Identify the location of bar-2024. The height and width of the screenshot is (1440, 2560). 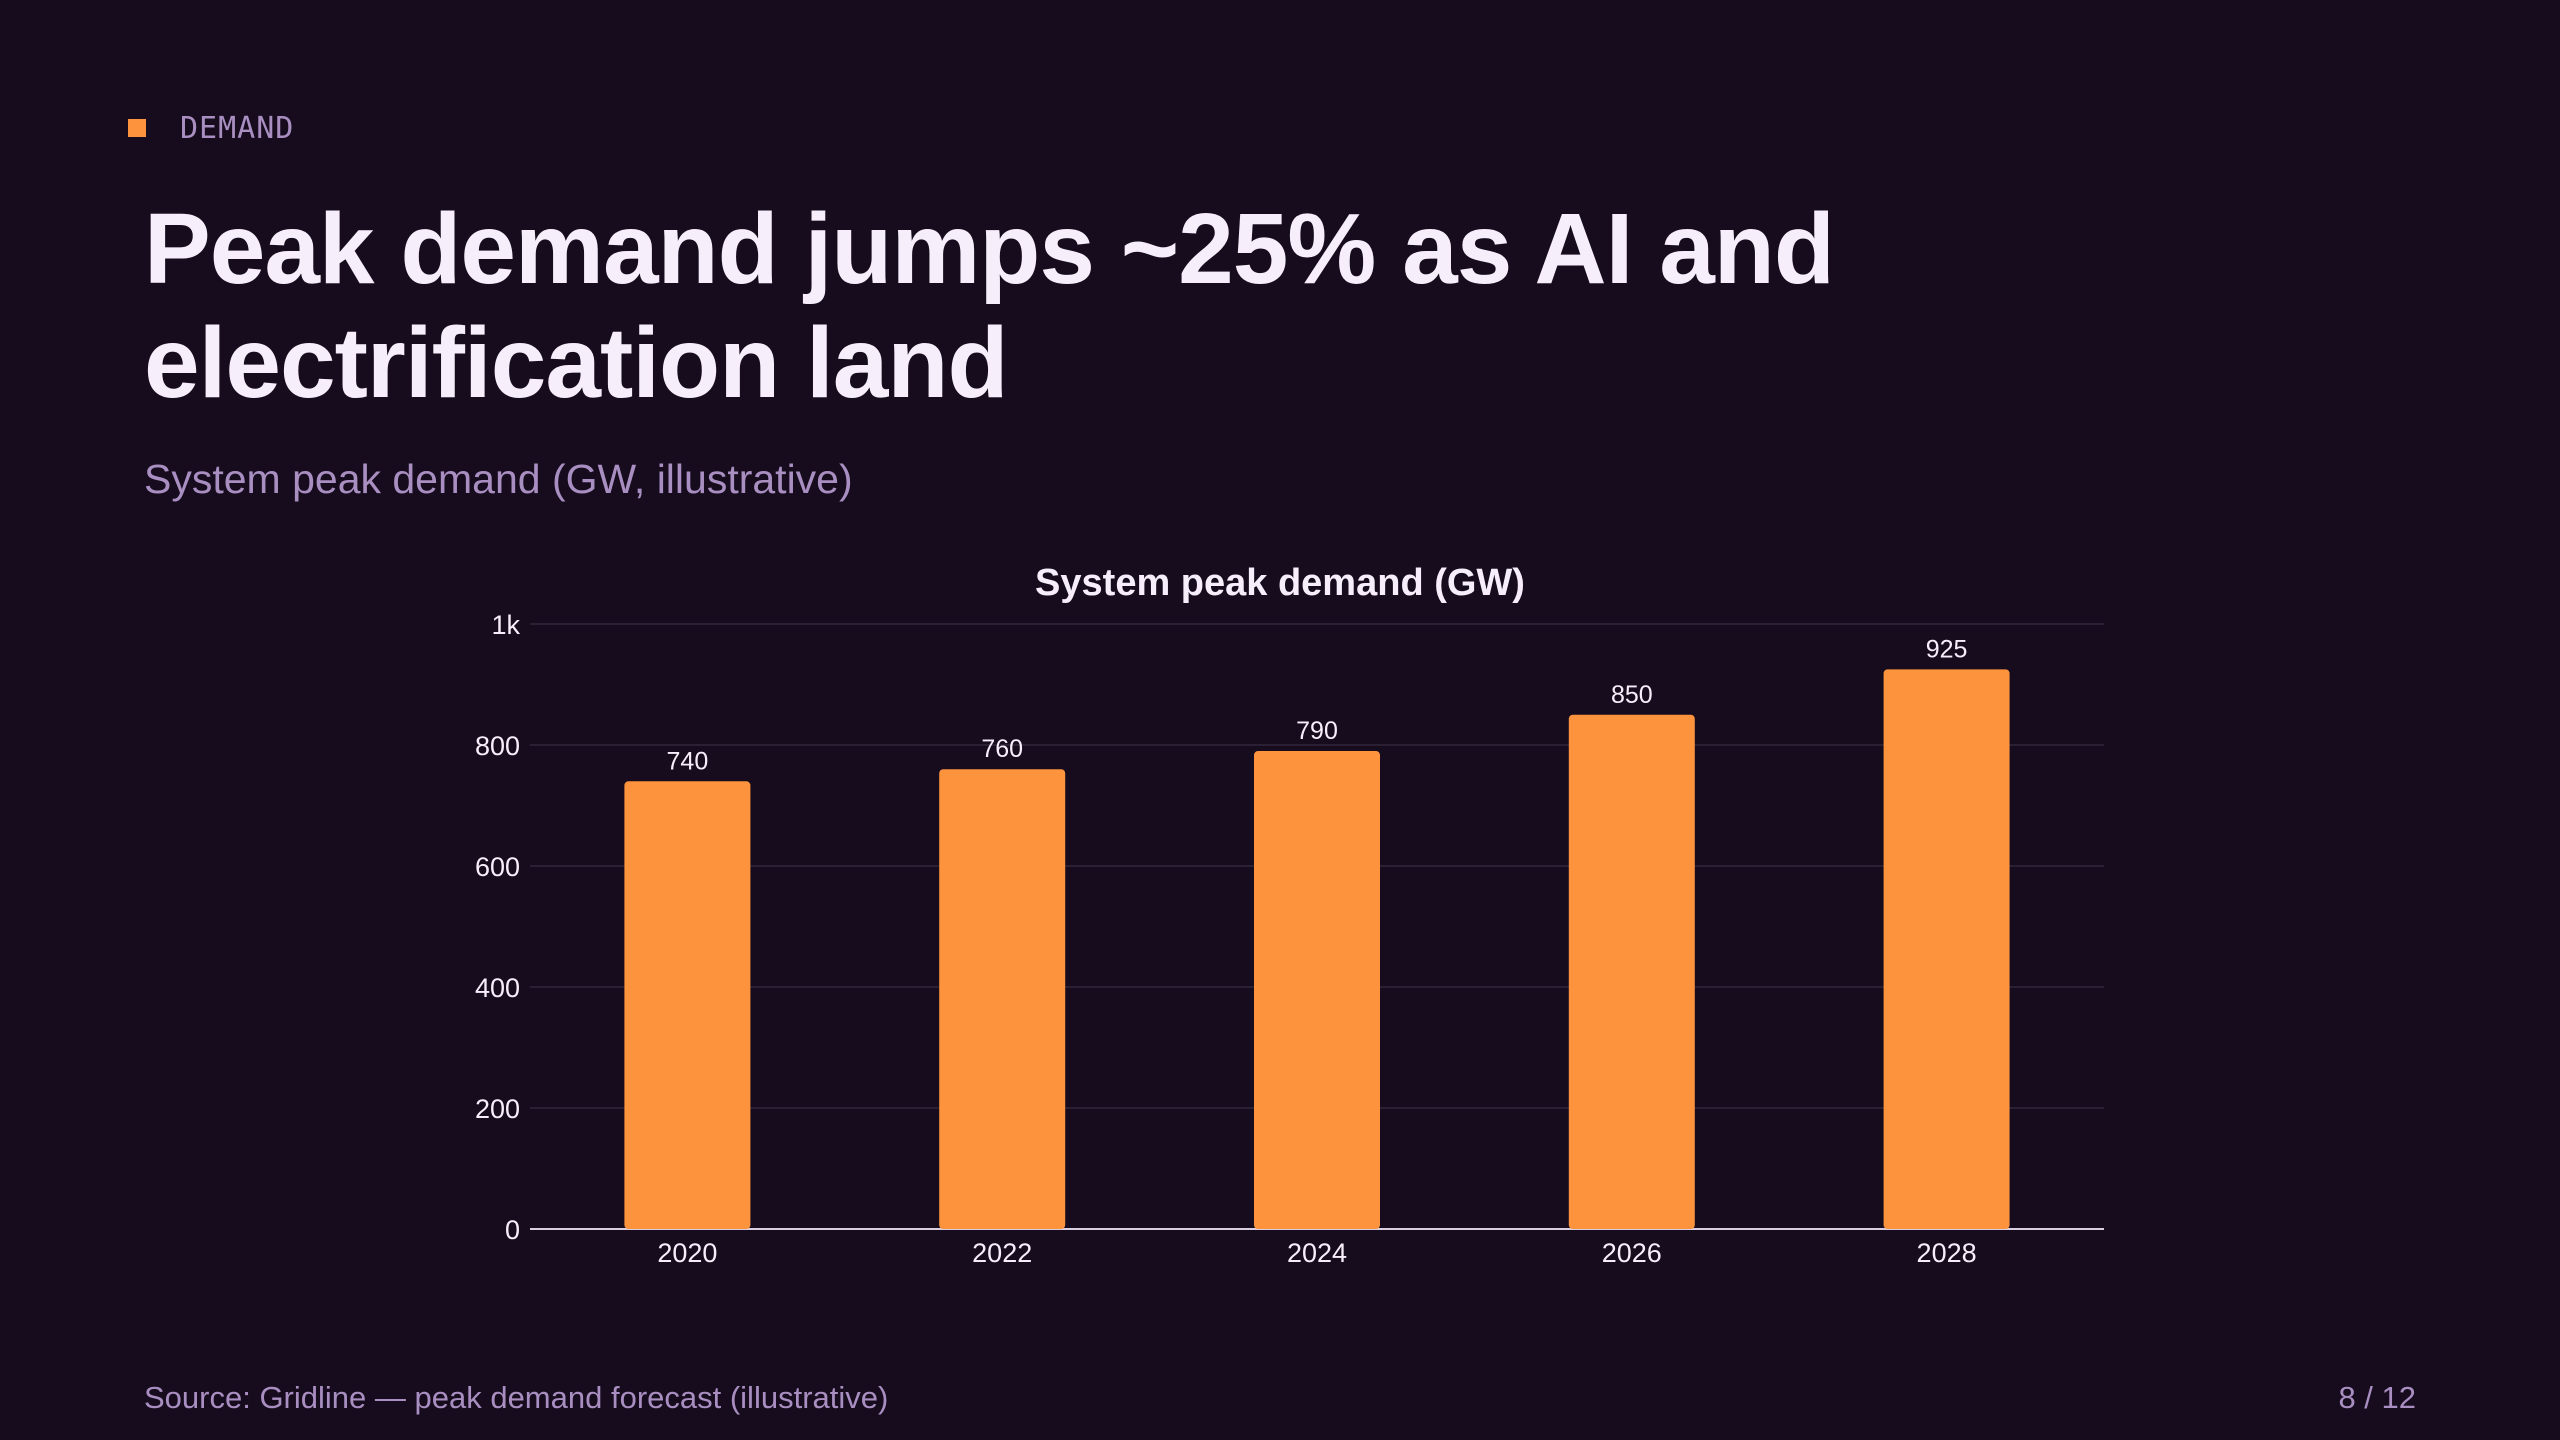
(1317, 990).